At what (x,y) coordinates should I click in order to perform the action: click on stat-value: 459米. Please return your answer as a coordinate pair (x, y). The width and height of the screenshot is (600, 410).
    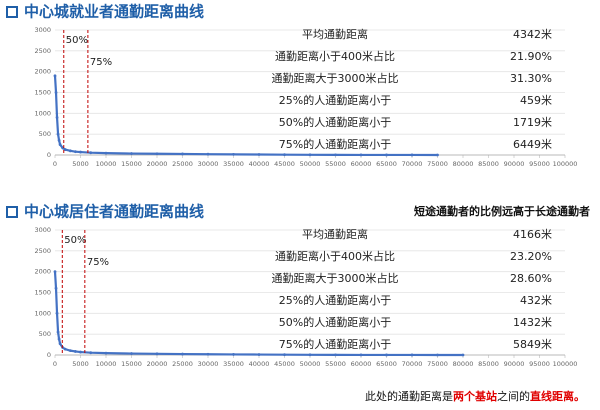
    Looking at the image, I should click on (536, 100).